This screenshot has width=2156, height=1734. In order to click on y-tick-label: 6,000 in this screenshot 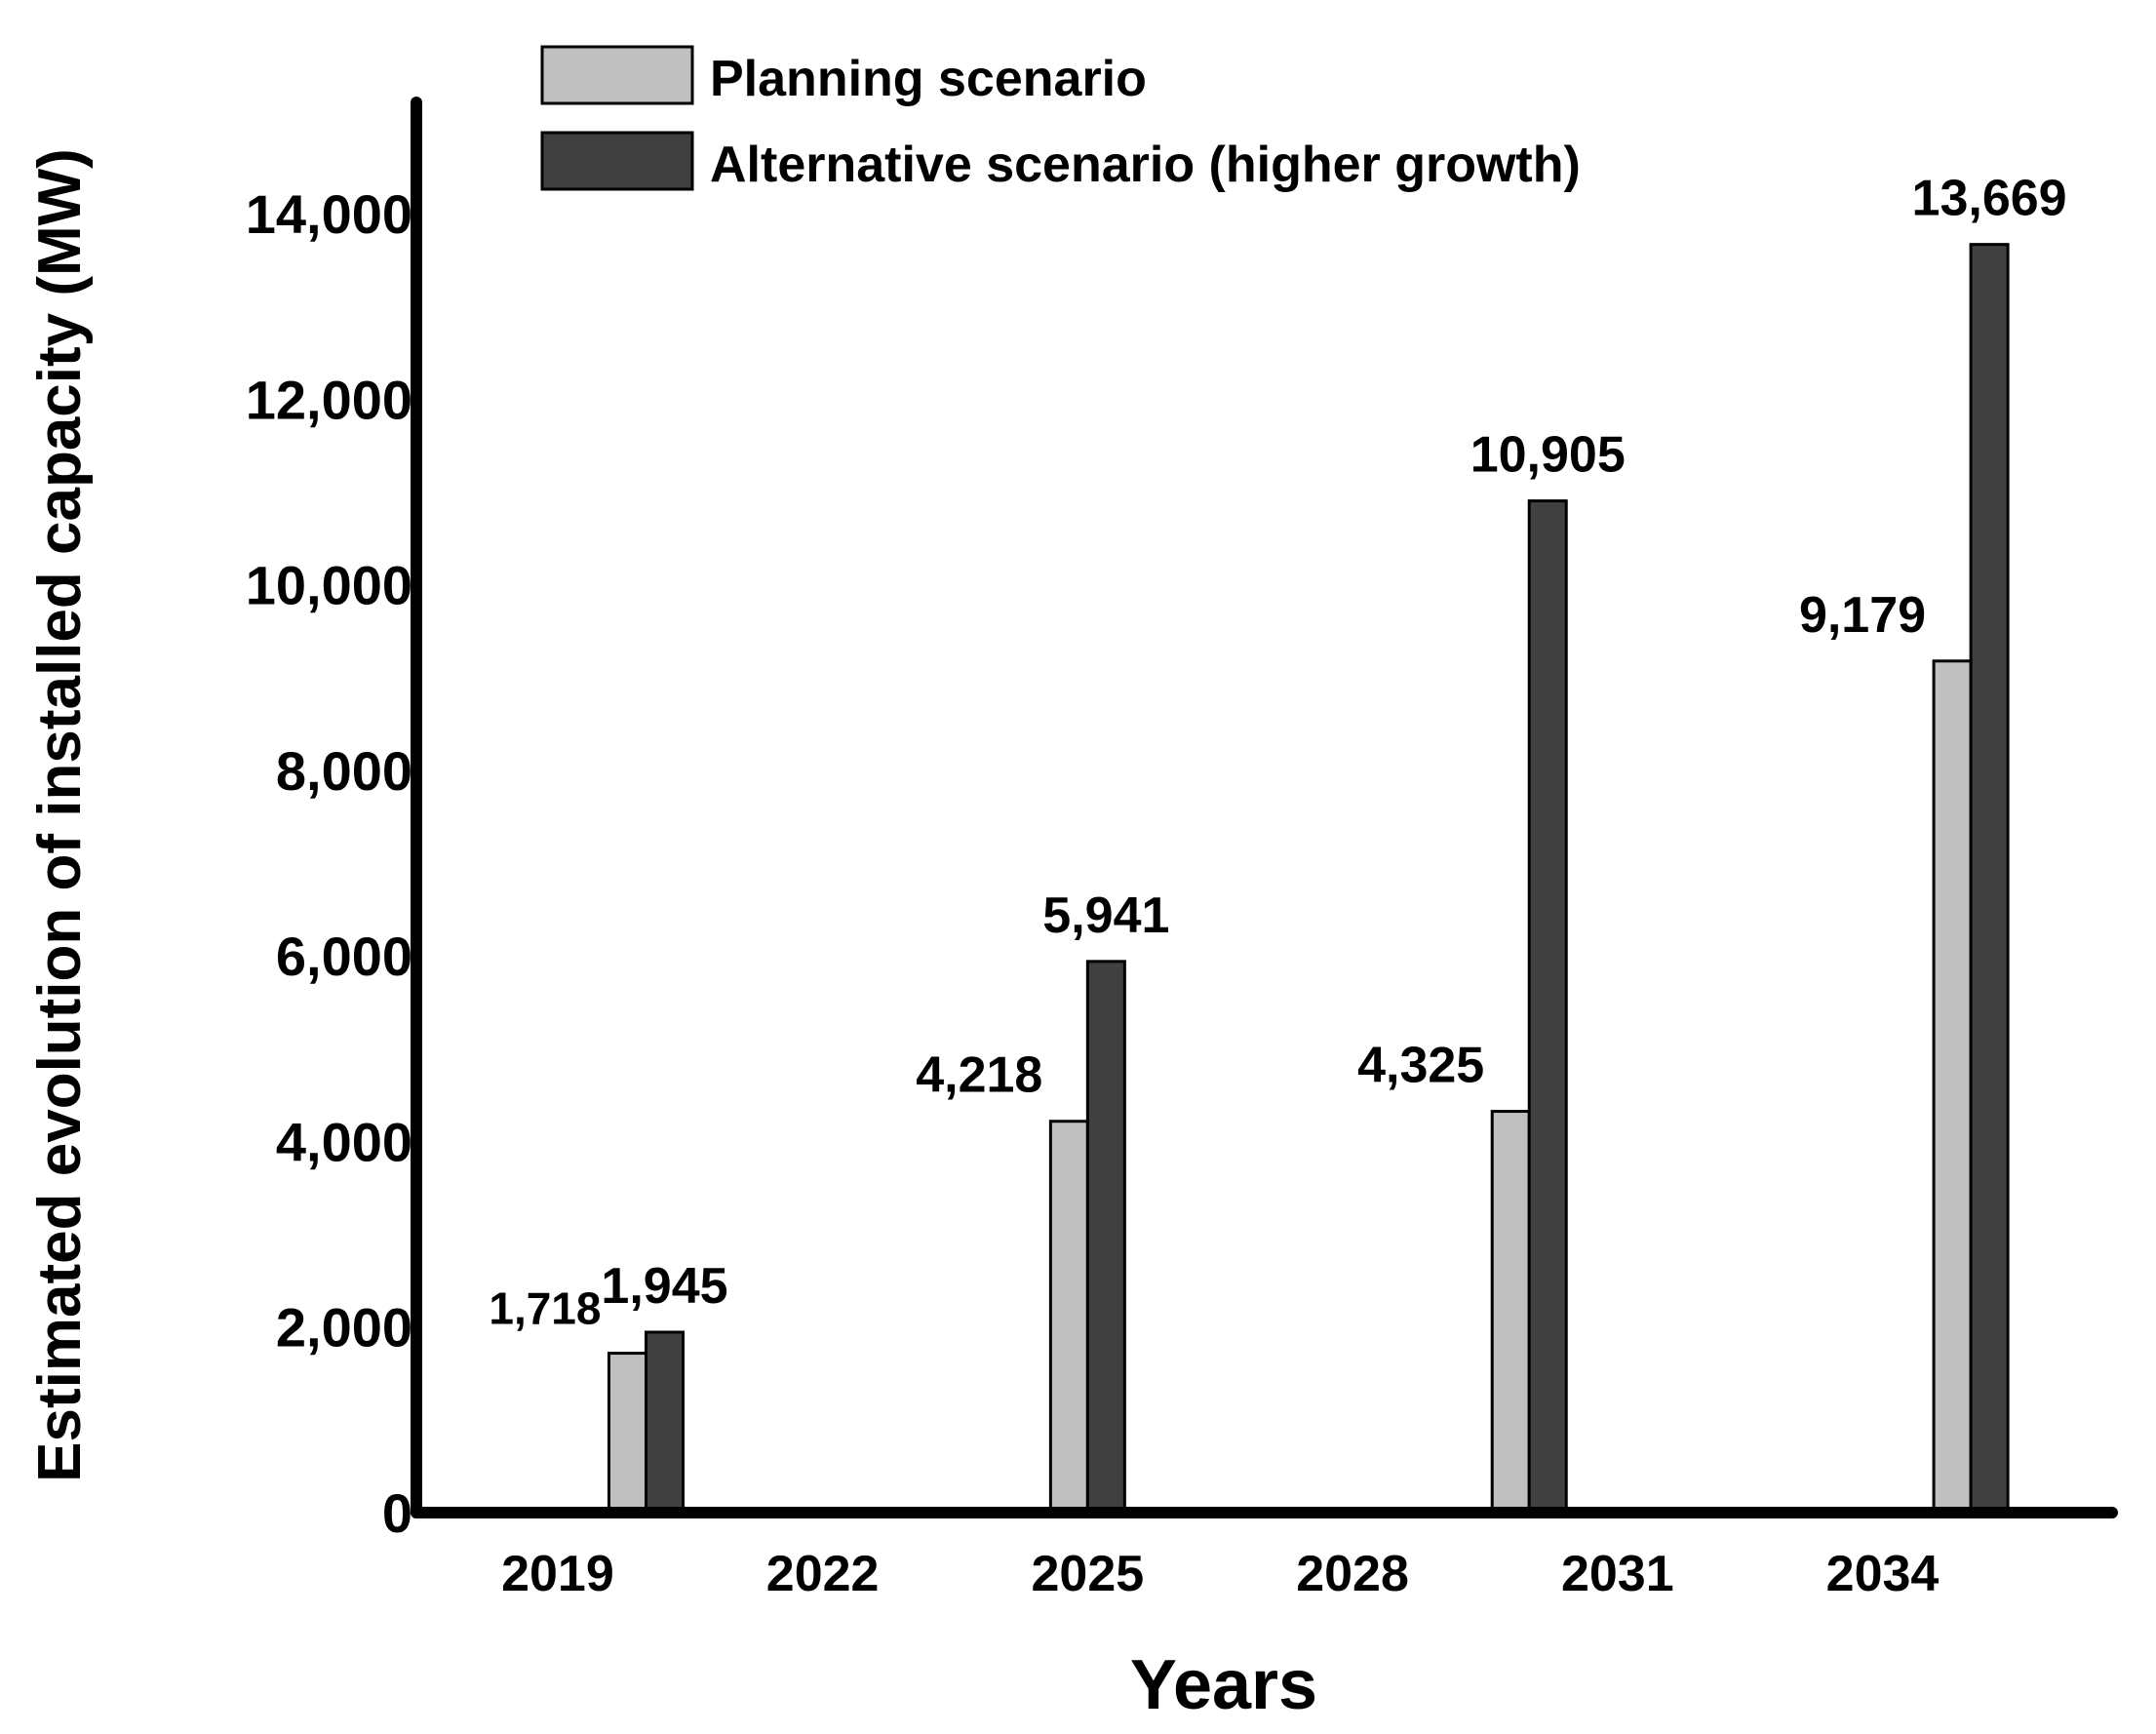, I will do `click(344, 957)`.